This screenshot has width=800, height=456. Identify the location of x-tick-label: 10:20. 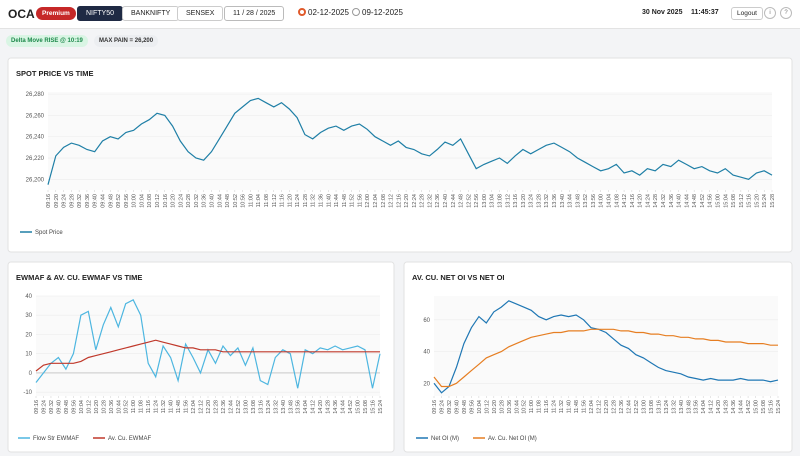
(495, 407).